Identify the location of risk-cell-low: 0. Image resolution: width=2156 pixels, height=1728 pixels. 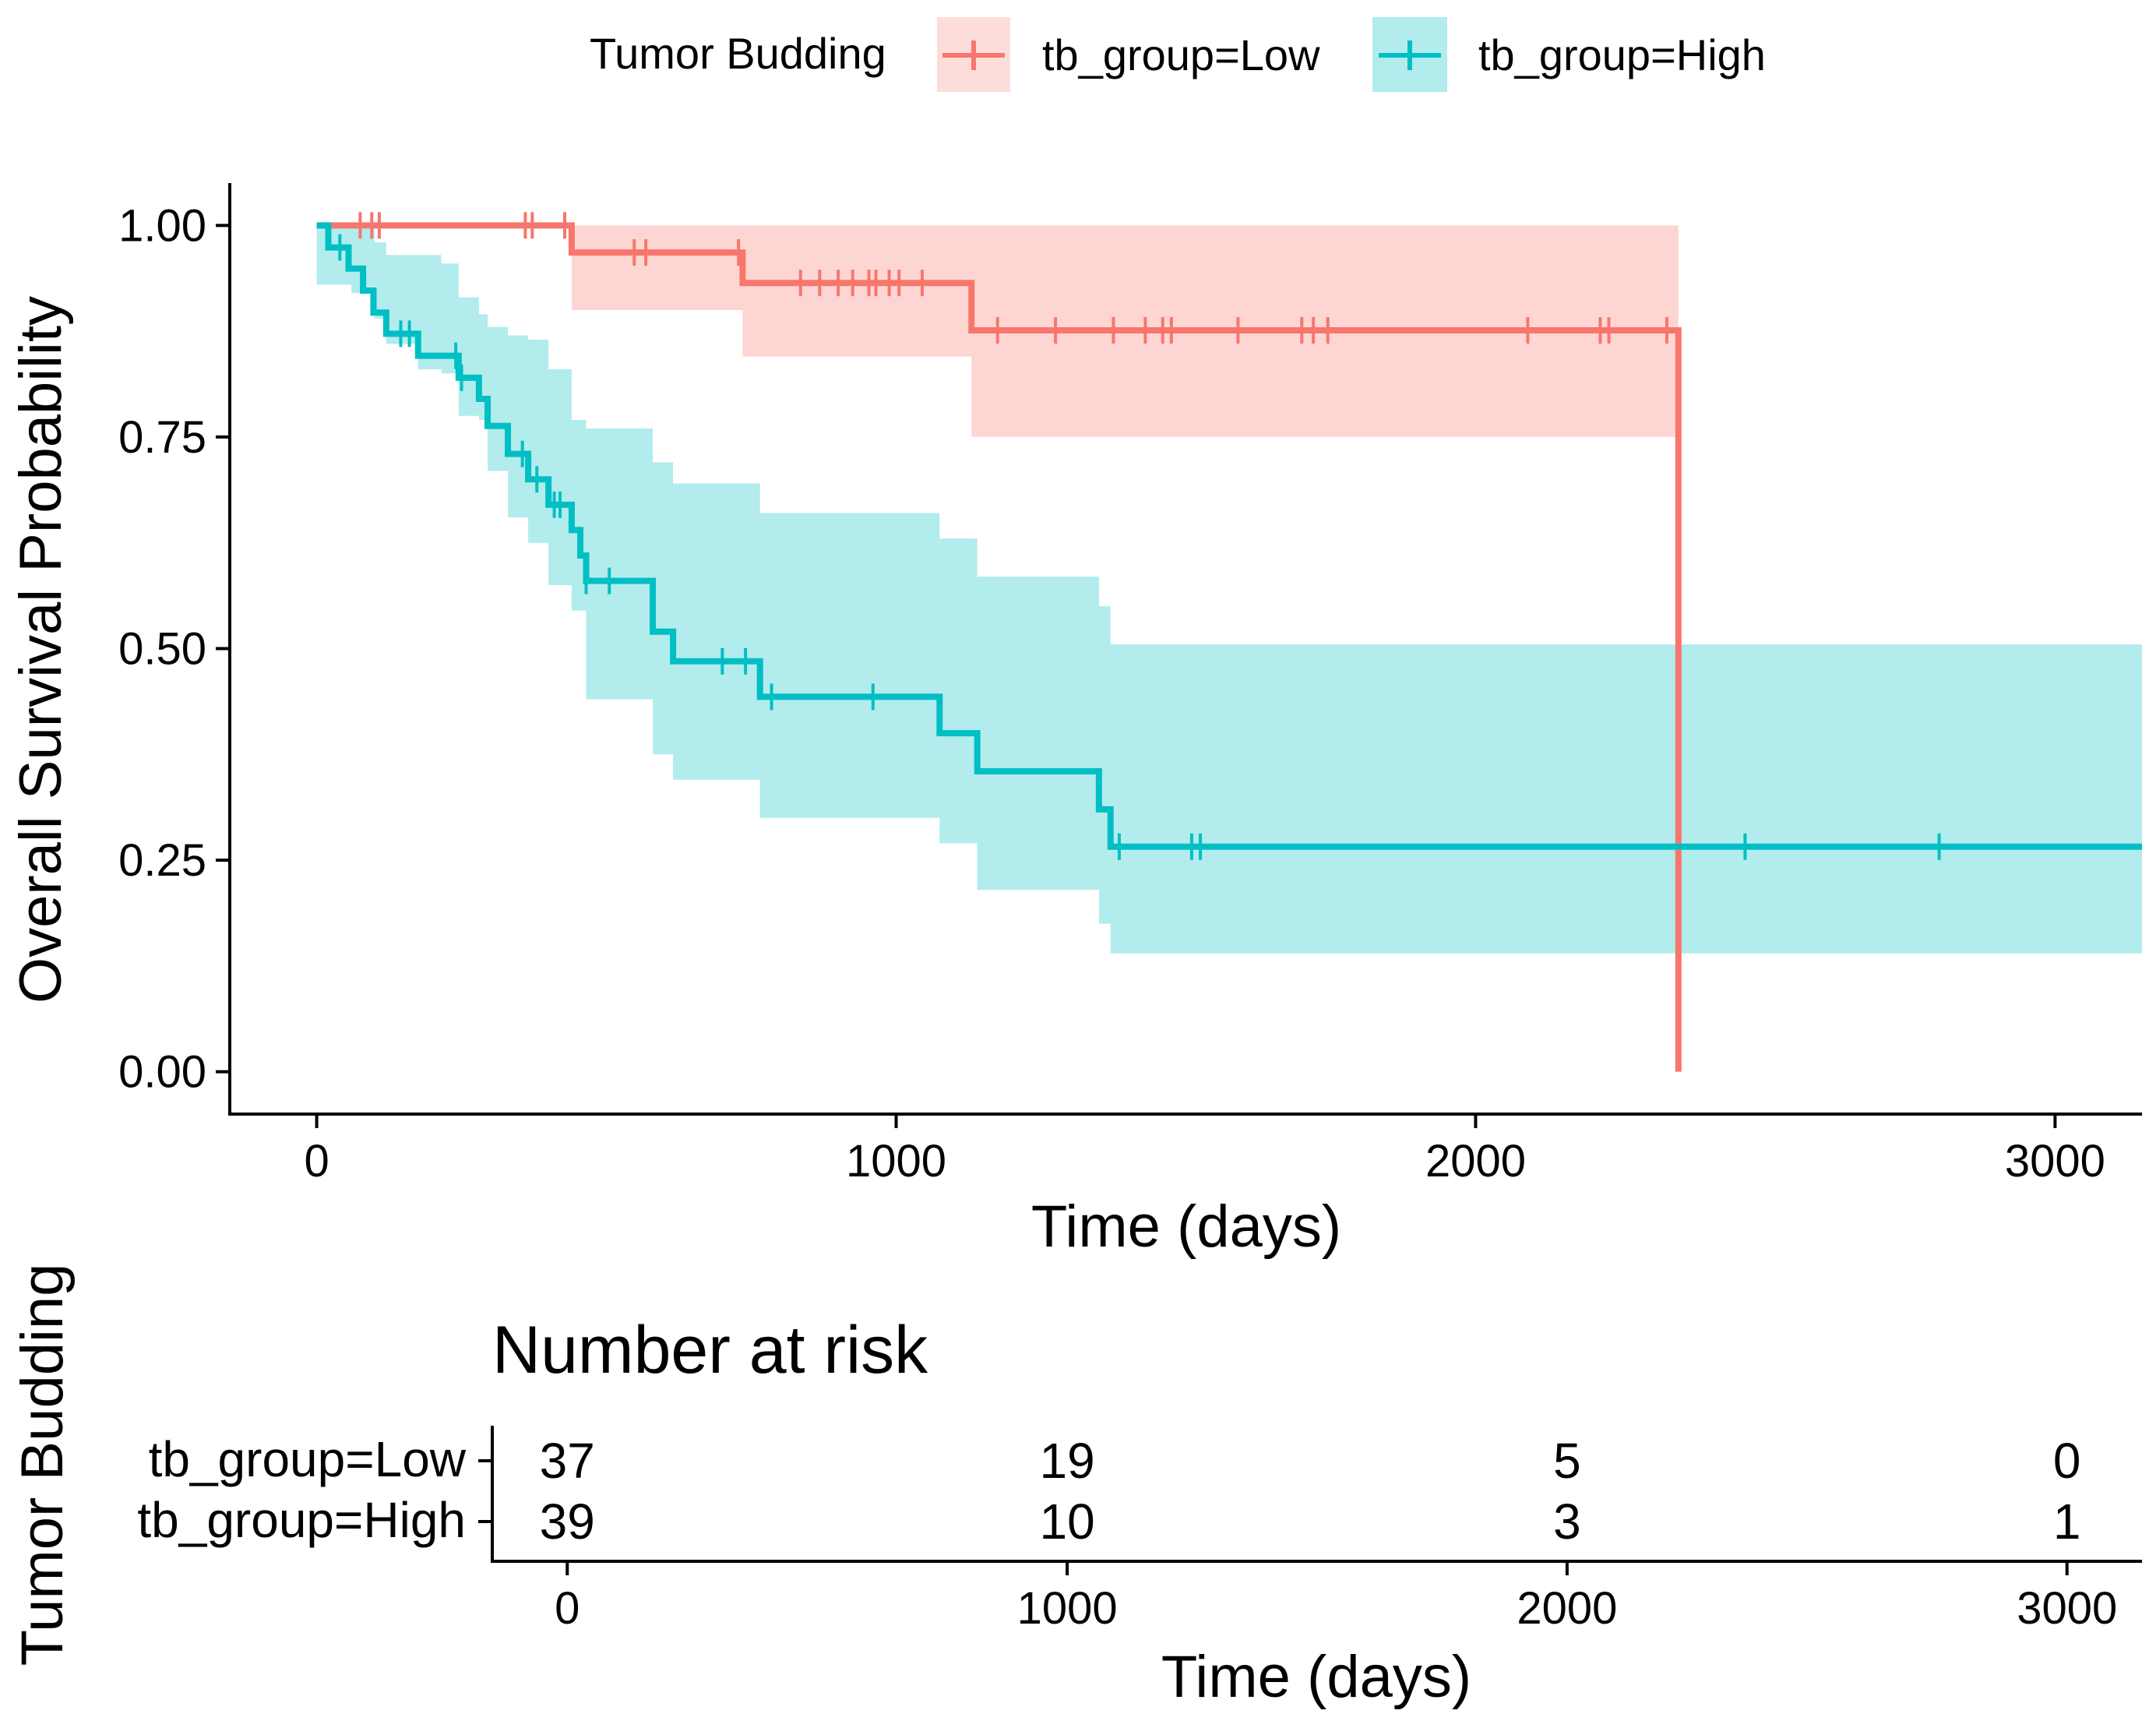
(2067, 1461).